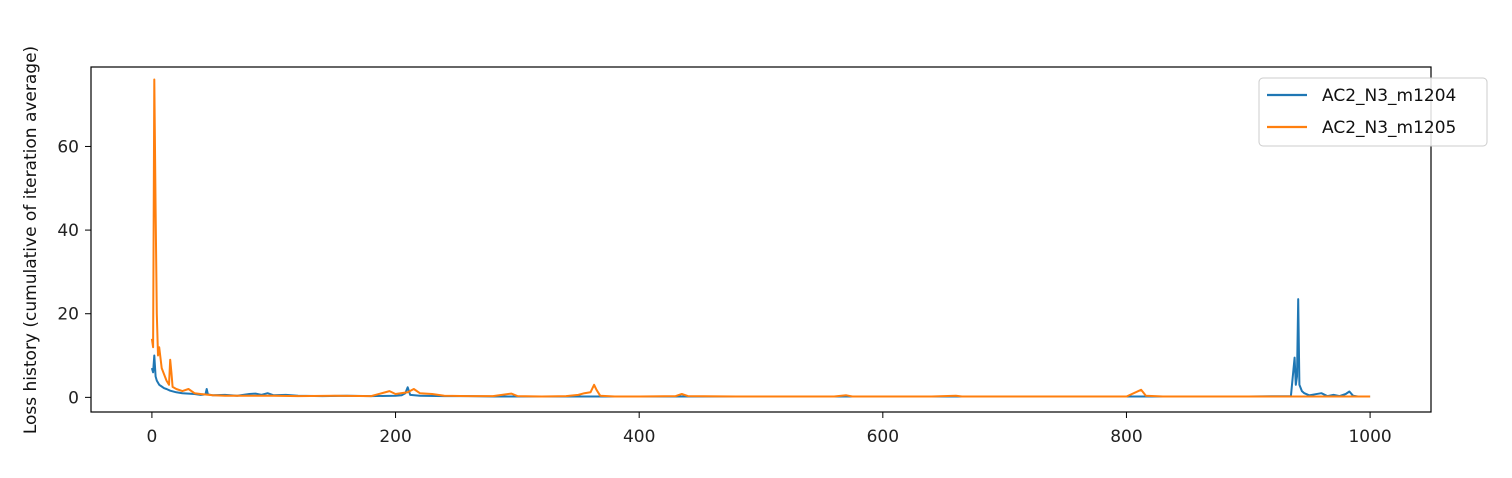 Image resolution: width=1512 pixels, height=478 pixels. Describe the element at coordinates (68, 315) in the screenshot. I see `y-tick-label: 20` at that location.